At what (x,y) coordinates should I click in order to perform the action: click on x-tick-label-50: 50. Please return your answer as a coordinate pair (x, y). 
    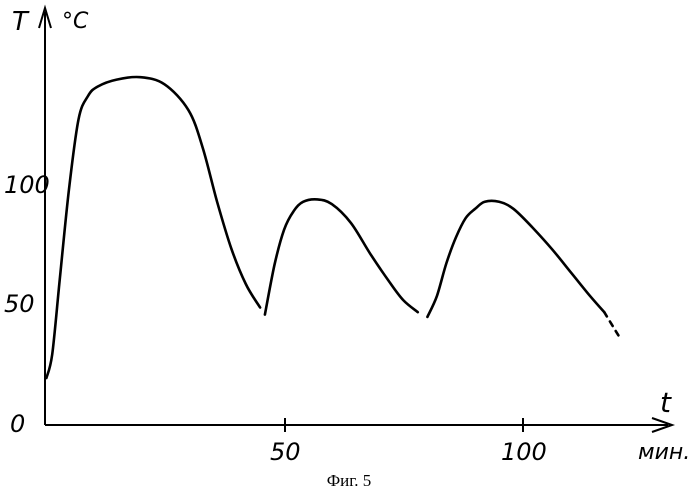
    Looking at the image, I should click on (285, 452).